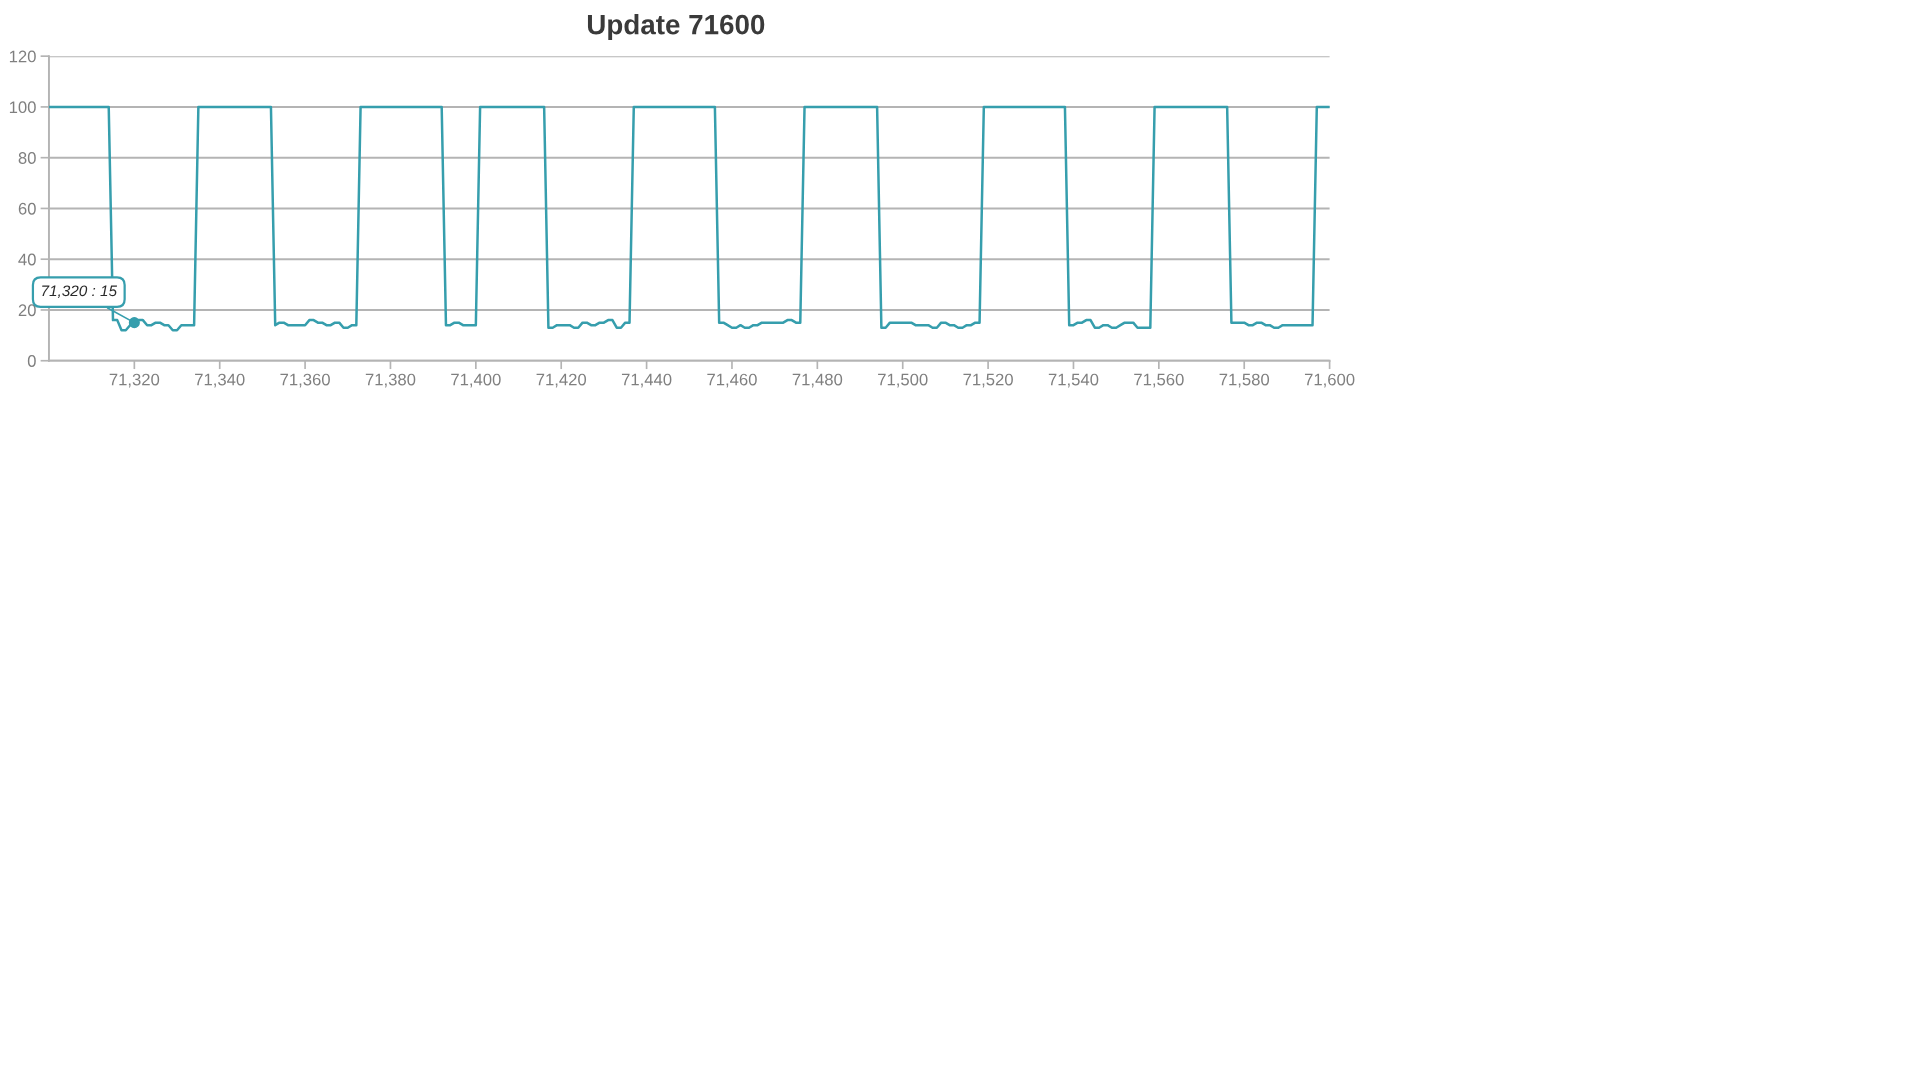 This screenshot has width=1920, height=1080. I want to click on x-tick-label: 71,520, so click(988, 380).